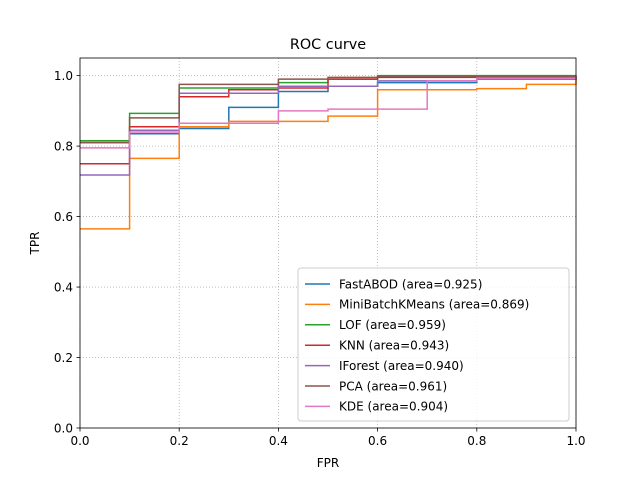 The image size is (640, 480). What do you see at coordinates (79, 441) in the screenshot?
I see `x-tick-label-0: 0.0` at bounding box center [79, 441].